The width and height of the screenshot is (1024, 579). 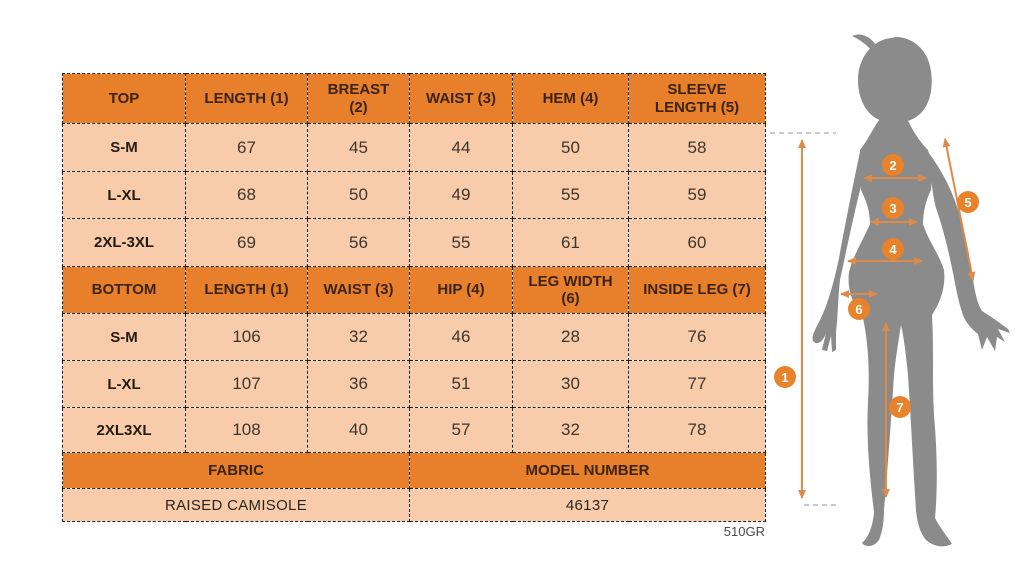 What do you see at coordinates (246, 195) in the screenshot?
I see `measurement-value: 68` at bounding box center [246, 195].